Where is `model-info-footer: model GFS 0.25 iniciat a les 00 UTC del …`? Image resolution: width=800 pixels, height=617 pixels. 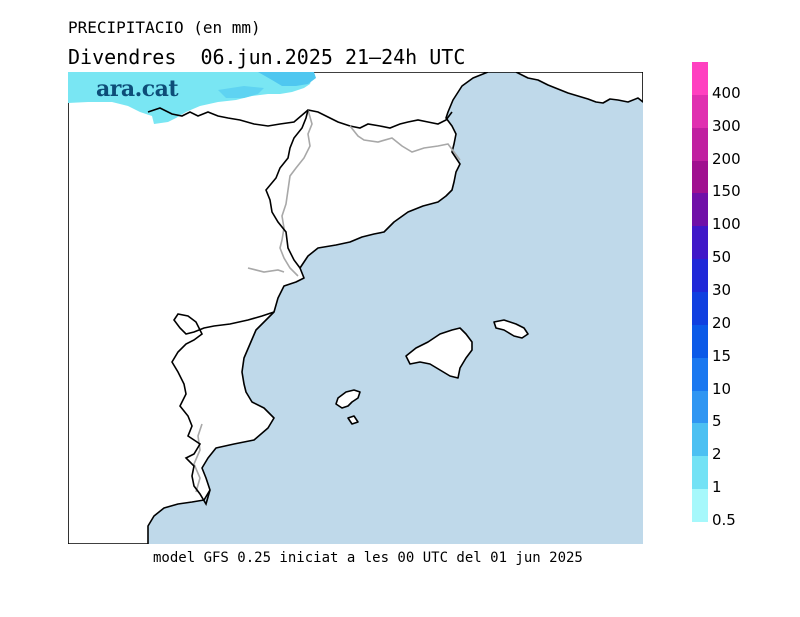
model-info-footer: model GFS 0.25 iniciat a les 00 UTC del … is located at coordinates (368, 558).